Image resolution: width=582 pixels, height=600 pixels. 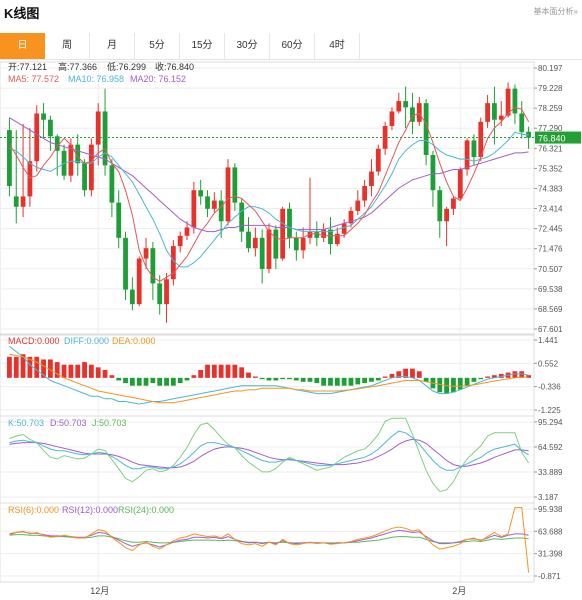 What do you see at coordinates (550, 88) in the screenshot?
I see `price-tick-label: 79.228` at bounding box center [550, 88].